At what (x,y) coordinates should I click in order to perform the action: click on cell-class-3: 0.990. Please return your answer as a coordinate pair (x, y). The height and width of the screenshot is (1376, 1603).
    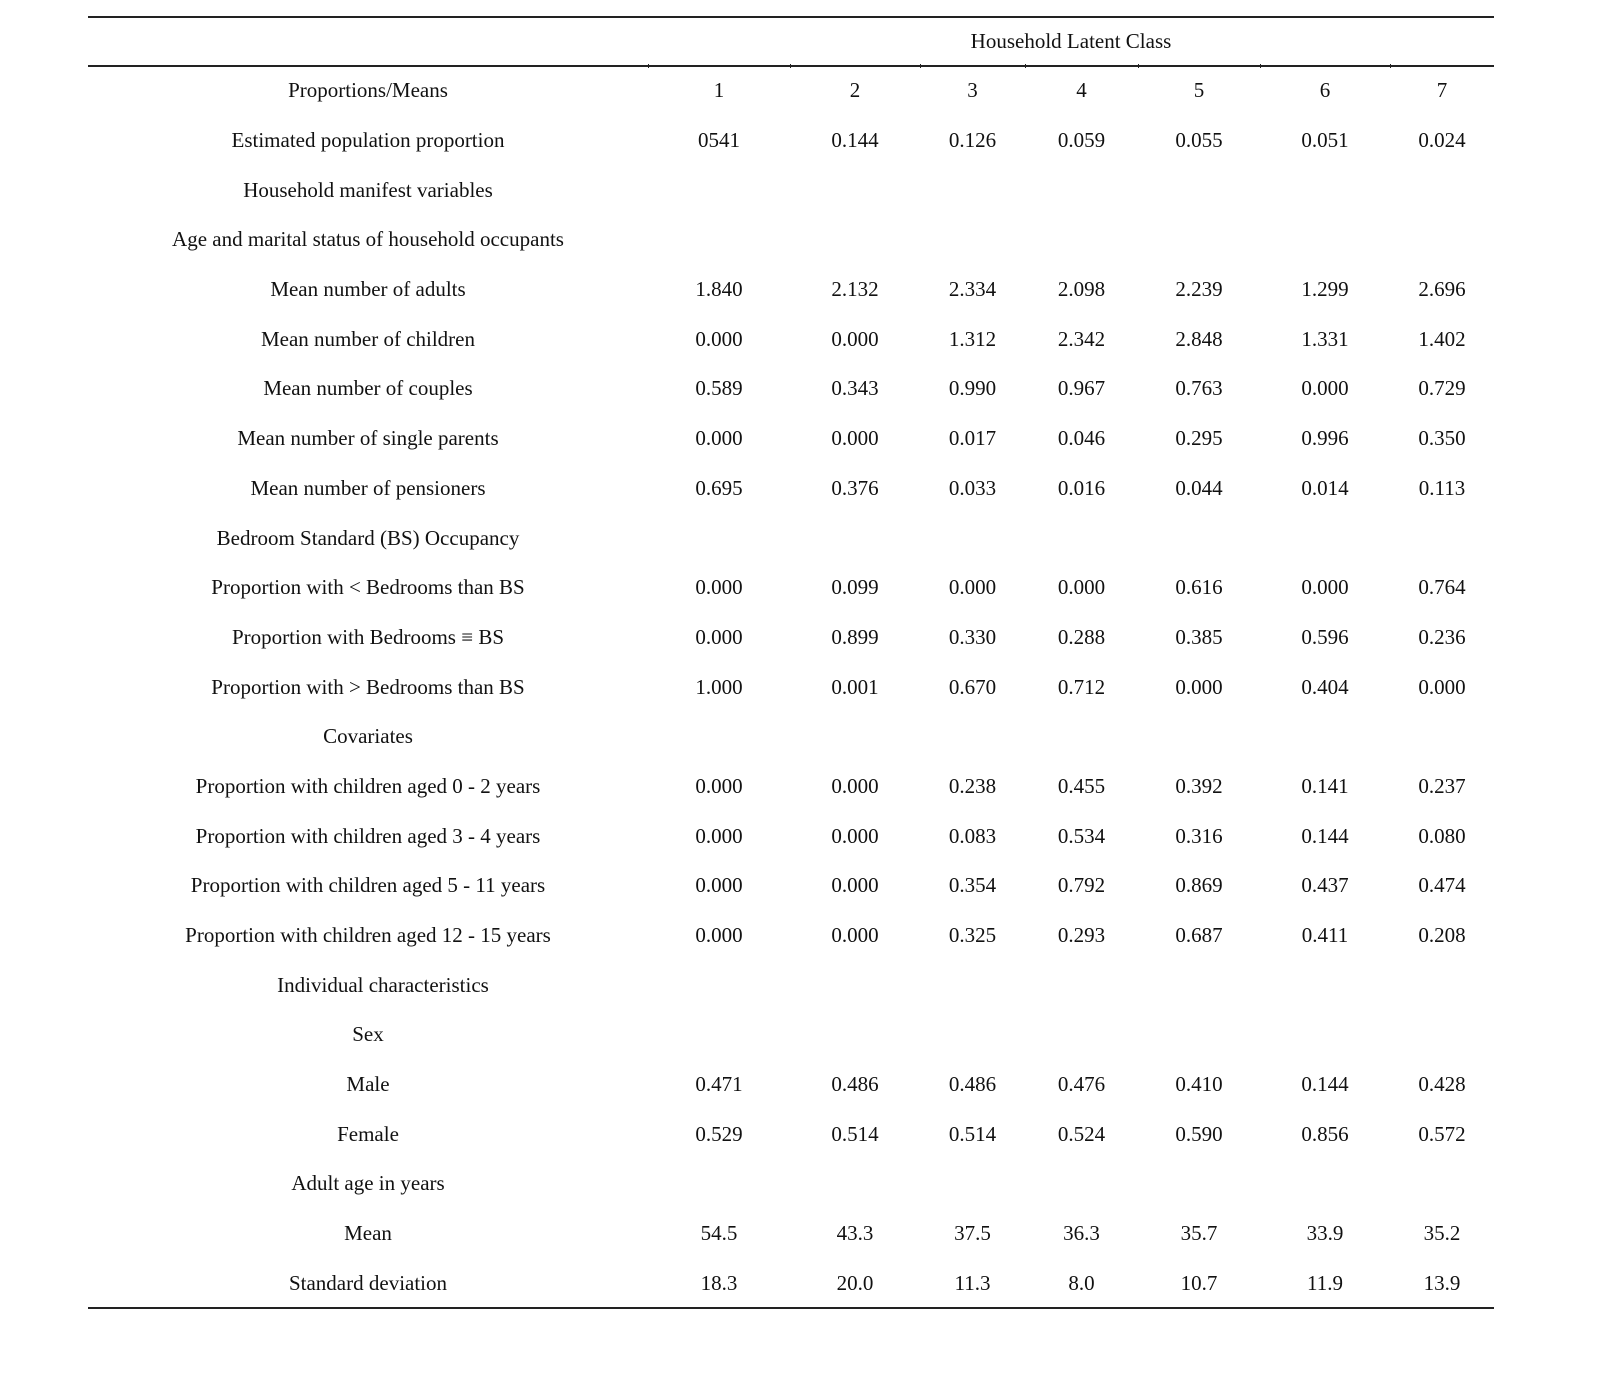
    Looking at the image, I should click on (972, 388).